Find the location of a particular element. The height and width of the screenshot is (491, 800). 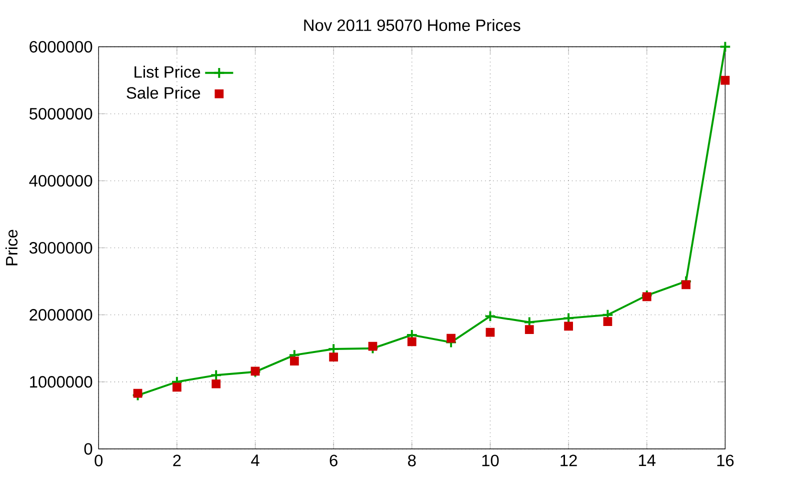

x-tick-label: 14 is located at coordinates (647, 460).